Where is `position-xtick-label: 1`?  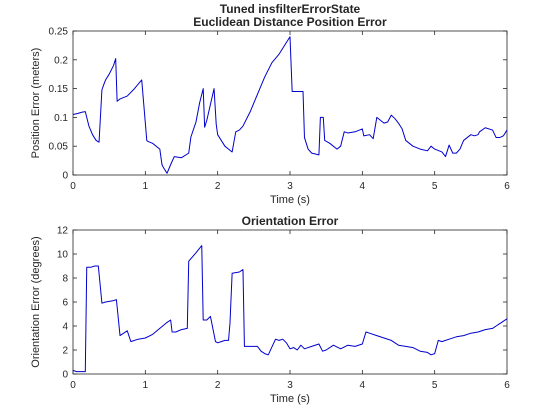
position-xtick-label: 1 is located at coordinates (146, 186).